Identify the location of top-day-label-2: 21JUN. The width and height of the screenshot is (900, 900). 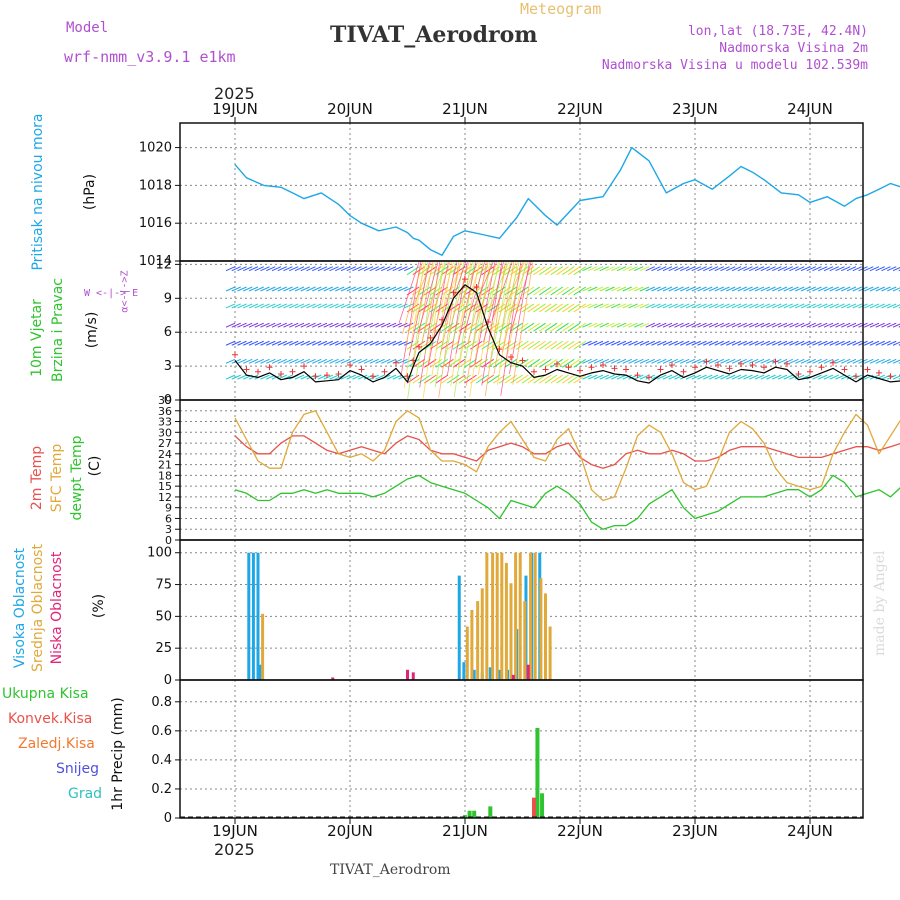
(465, 109).